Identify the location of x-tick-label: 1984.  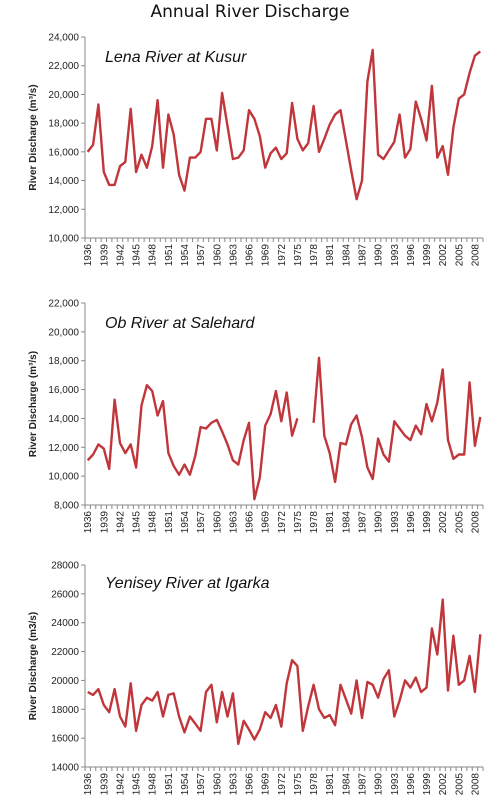
(346, 522).